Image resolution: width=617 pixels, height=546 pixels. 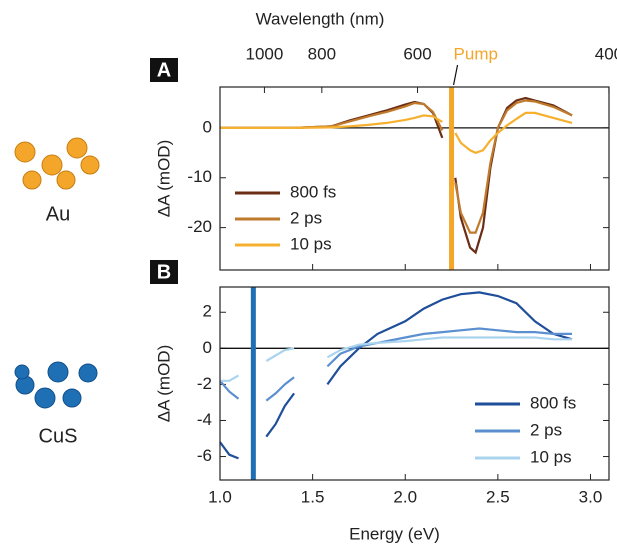 I want to click on x2-tick-label: 600, so click(x=417, y=53).